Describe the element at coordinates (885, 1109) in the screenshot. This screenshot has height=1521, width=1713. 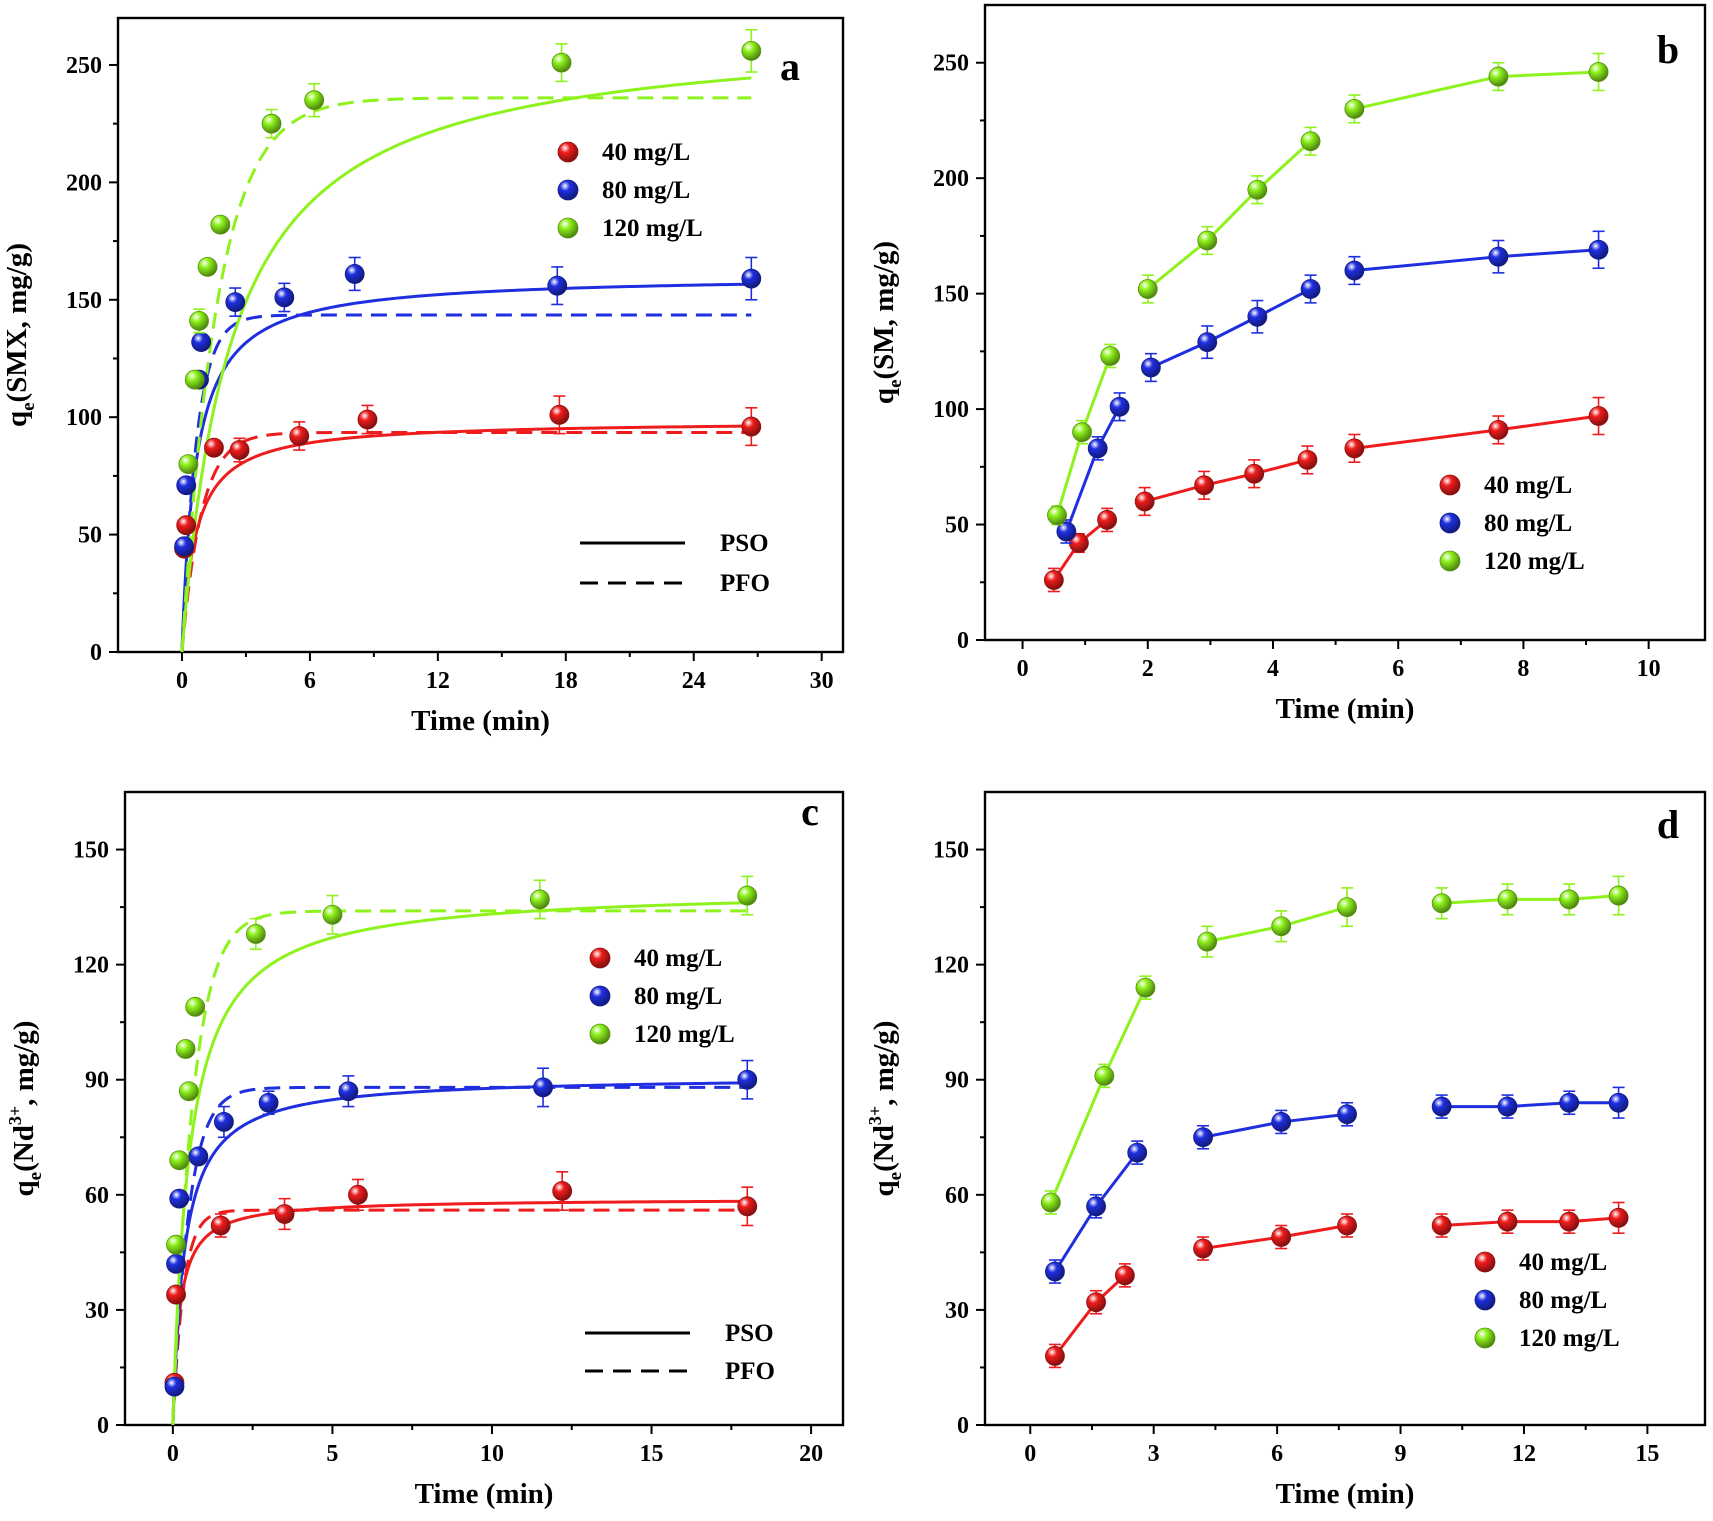
I see `y-axis-title: qe(Nd3+, mg/g)` at that location.